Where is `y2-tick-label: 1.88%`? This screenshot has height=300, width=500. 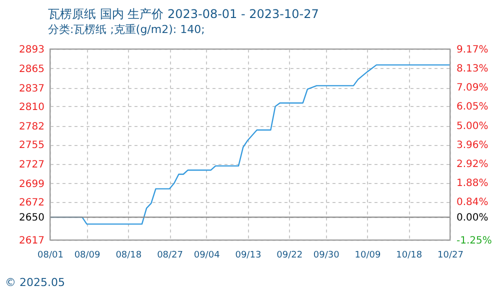 y2-tick-label: 1.88% is located at coordinates (472, 184).